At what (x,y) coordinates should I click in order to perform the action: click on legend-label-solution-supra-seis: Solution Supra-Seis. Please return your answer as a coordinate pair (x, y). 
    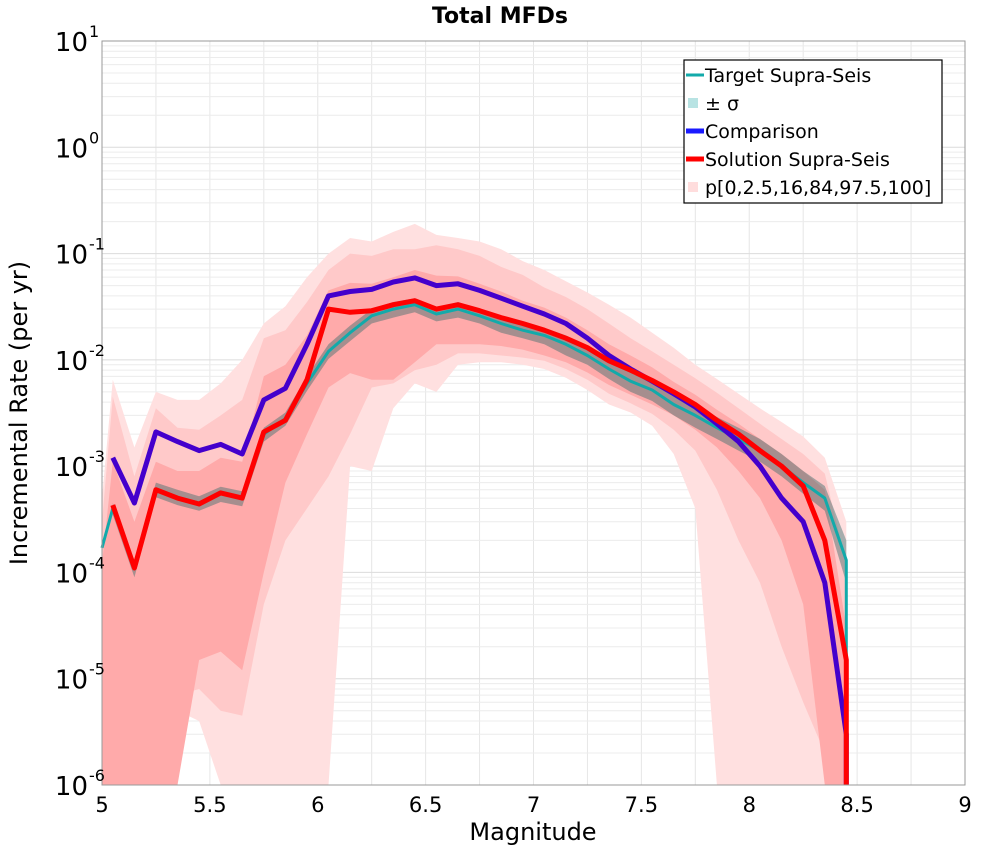
    Looking at the image, I should click on (797, 160).